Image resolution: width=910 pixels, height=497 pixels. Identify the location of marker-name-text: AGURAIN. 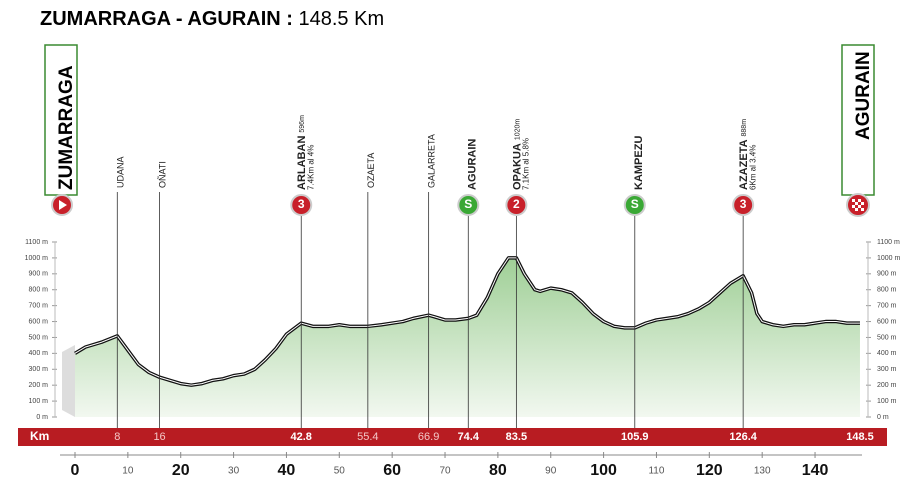
(472, 164).